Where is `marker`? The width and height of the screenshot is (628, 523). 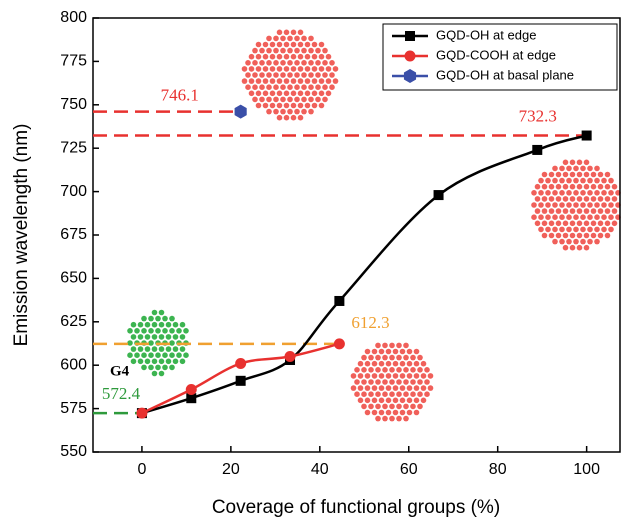 marker is located at coordinates (586, 135).